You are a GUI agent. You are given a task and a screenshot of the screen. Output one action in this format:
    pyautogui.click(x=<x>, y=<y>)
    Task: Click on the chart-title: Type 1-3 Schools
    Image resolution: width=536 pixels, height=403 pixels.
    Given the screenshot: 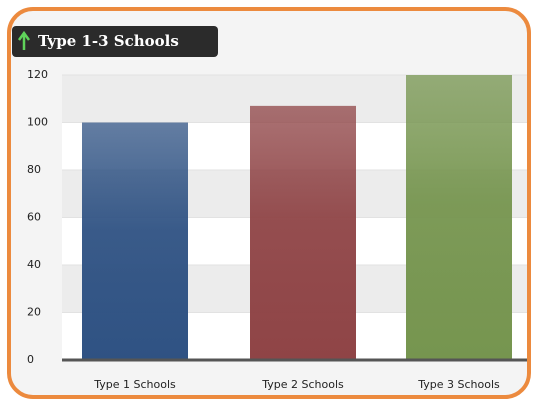 What is the action you would take?
    pyautogui.click(x=108, y=41)
    